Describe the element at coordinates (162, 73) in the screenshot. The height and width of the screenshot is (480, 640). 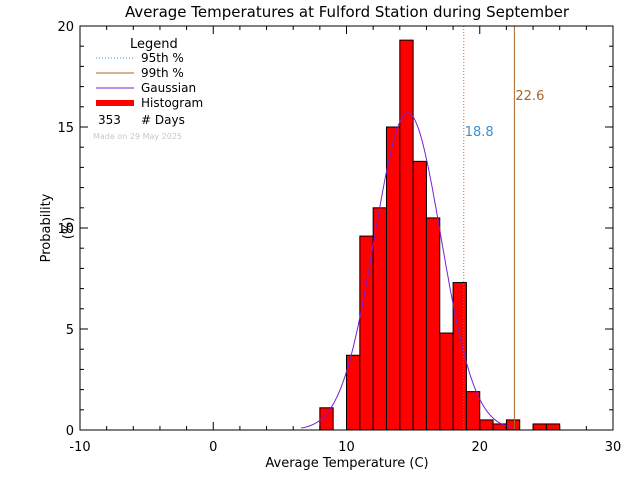
I see `legend-label: 99th %` at that location.